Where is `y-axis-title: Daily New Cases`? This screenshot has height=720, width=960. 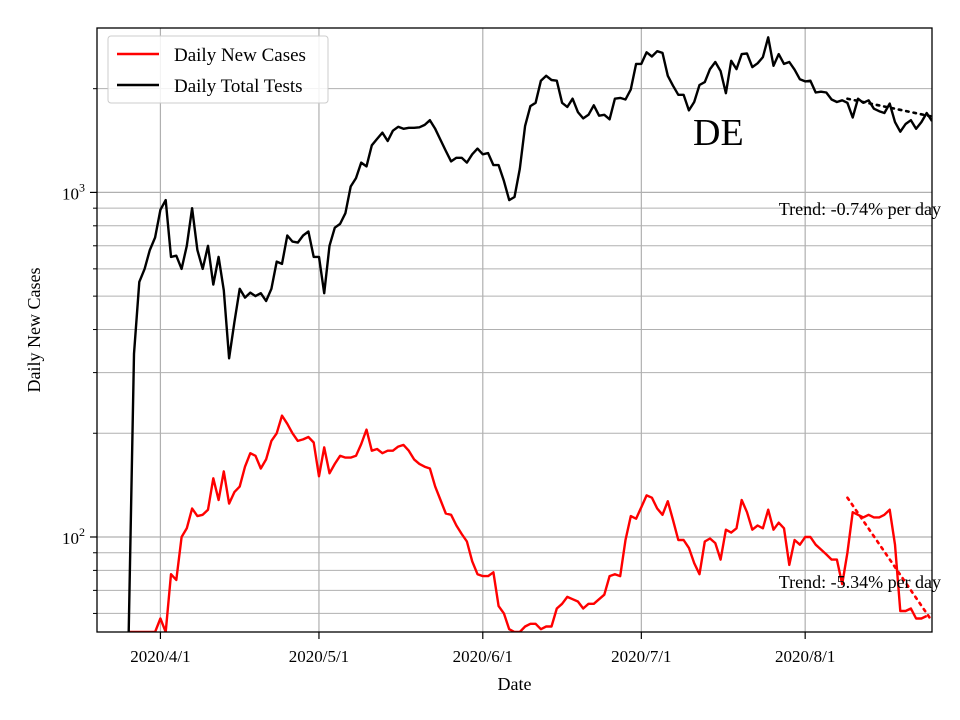
y-axis-title: Daily New Cases is located at coordinates (34, 330).